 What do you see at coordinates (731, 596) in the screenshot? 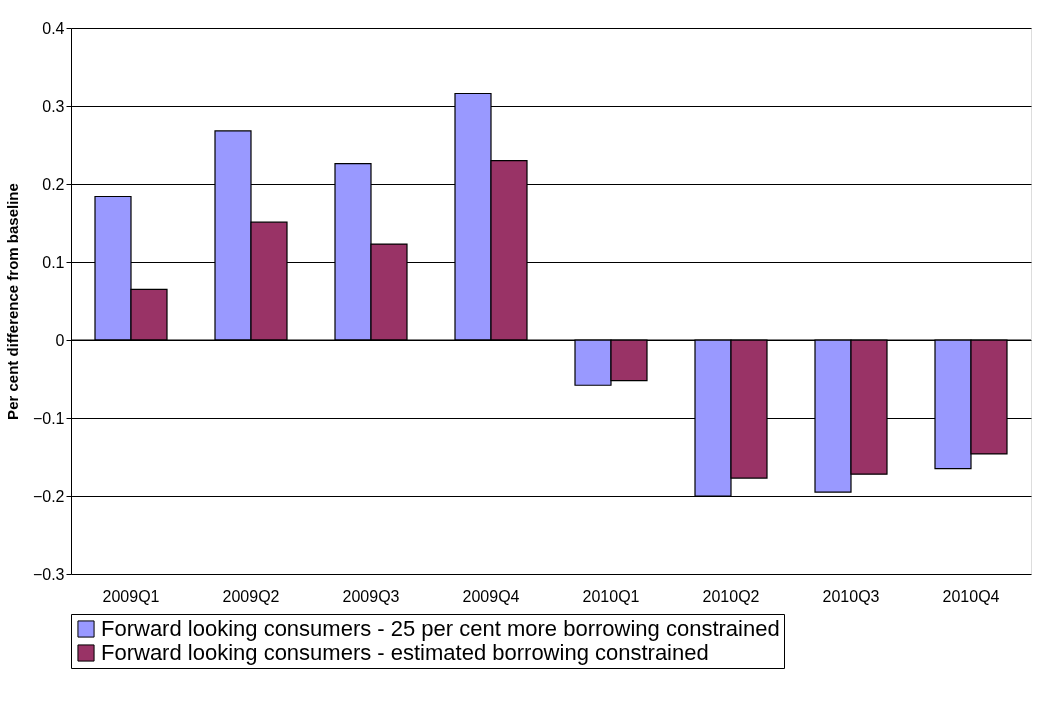
I see `x-tick-label: 2010Q2` at bounding box center [731, 596].